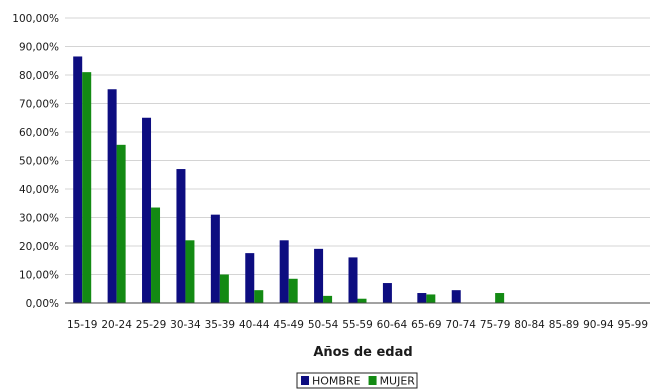 The image size is (652, 391). What do you see at coordinates (392, 325) in the screenshot?
I see `x-tick-label: 60-64` at bounding box center [392, 325].